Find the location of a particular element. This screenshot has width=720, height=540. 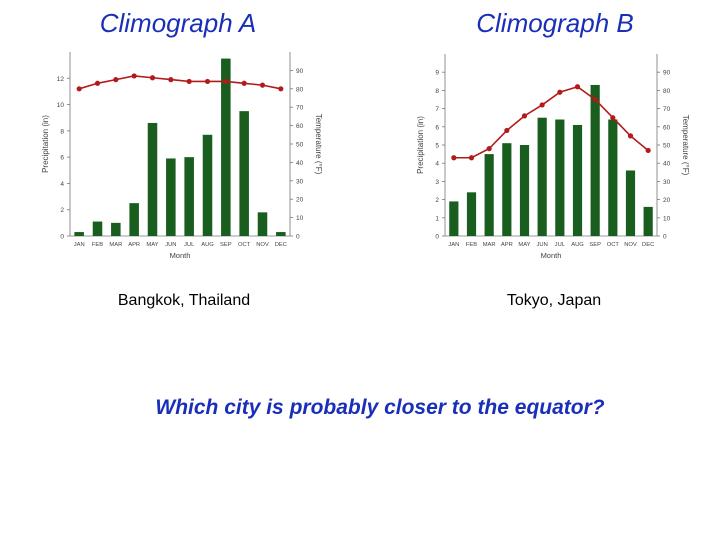

month-tick-label: JUN is located at coordinates (542, 245).